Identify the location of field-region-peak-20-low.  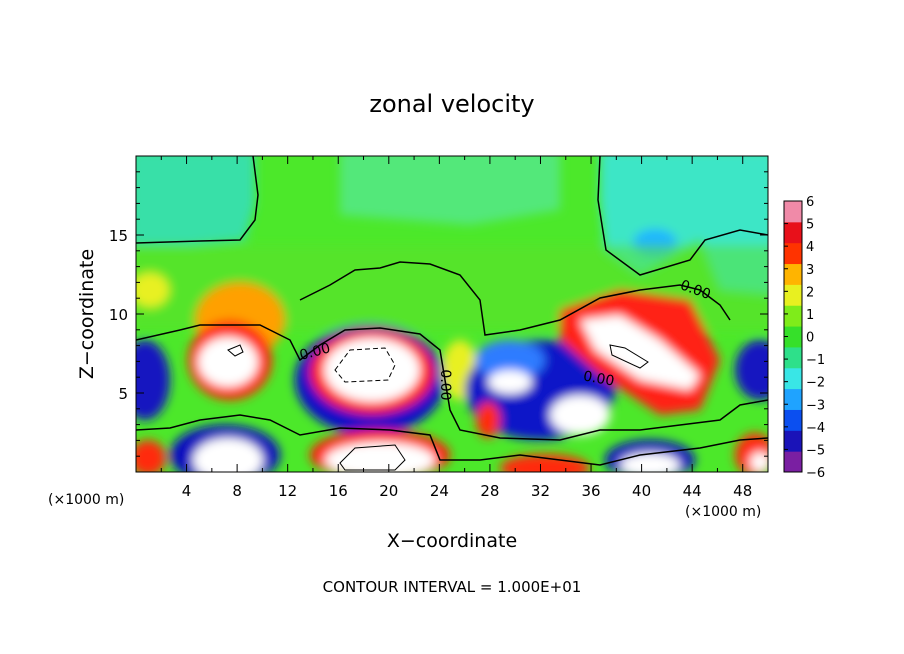
(380, 457).